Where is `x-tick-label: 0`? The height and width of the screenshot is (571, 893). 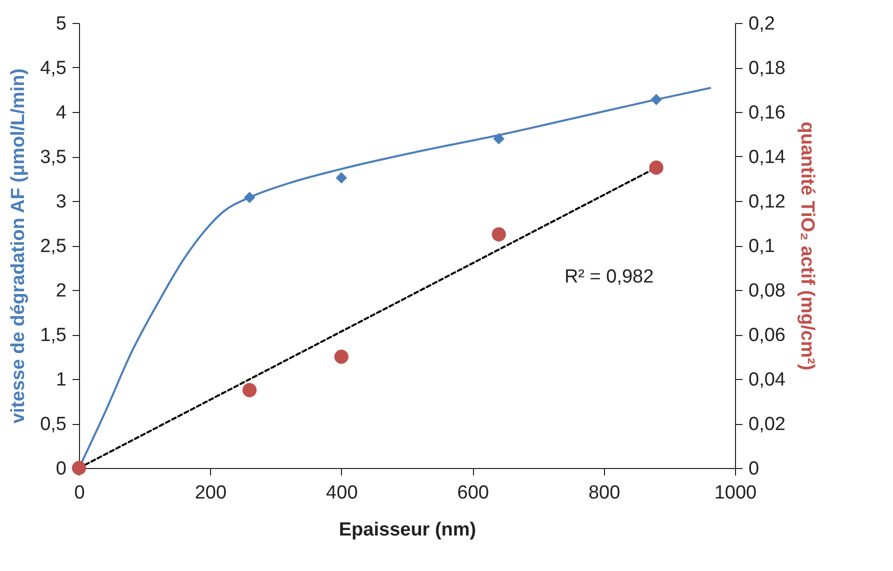 x-tick-label: 0 is located at coordinates (79, 493).